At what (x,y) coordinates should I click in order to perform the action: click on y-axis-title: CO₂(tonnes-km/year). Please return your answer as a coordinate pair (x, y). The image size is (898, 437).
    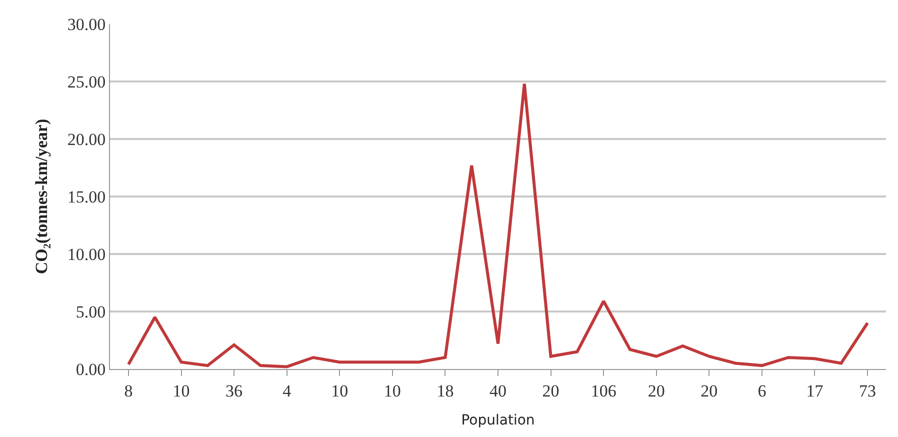
    Looking at the image, I should click on (41, 196).